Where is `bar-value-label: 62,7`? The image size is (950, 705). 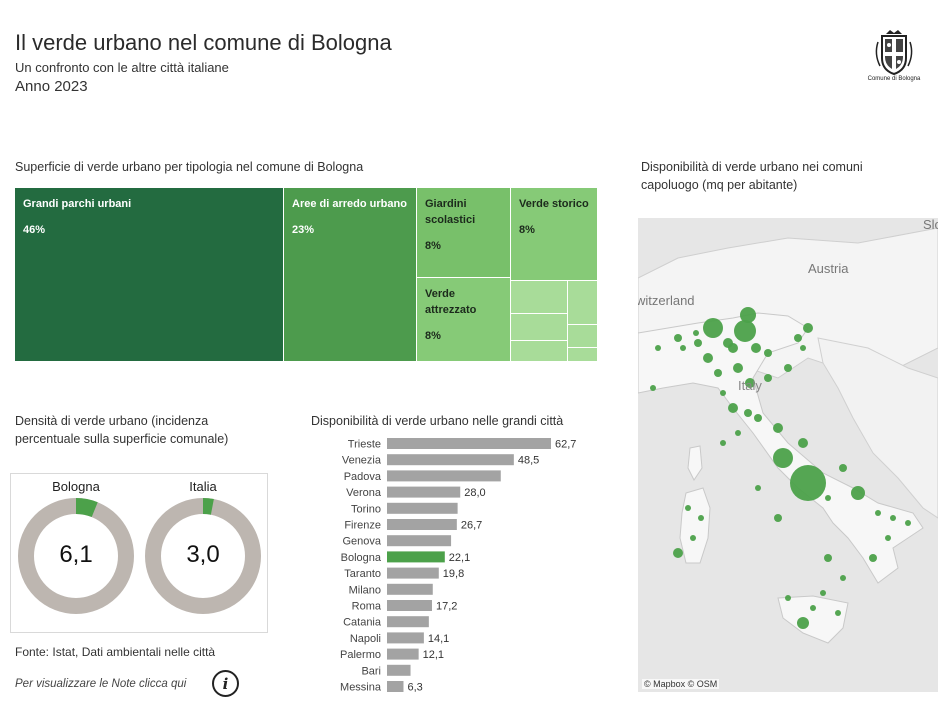 bar-value-label: 62,7 is located at coordinates (565, 445).